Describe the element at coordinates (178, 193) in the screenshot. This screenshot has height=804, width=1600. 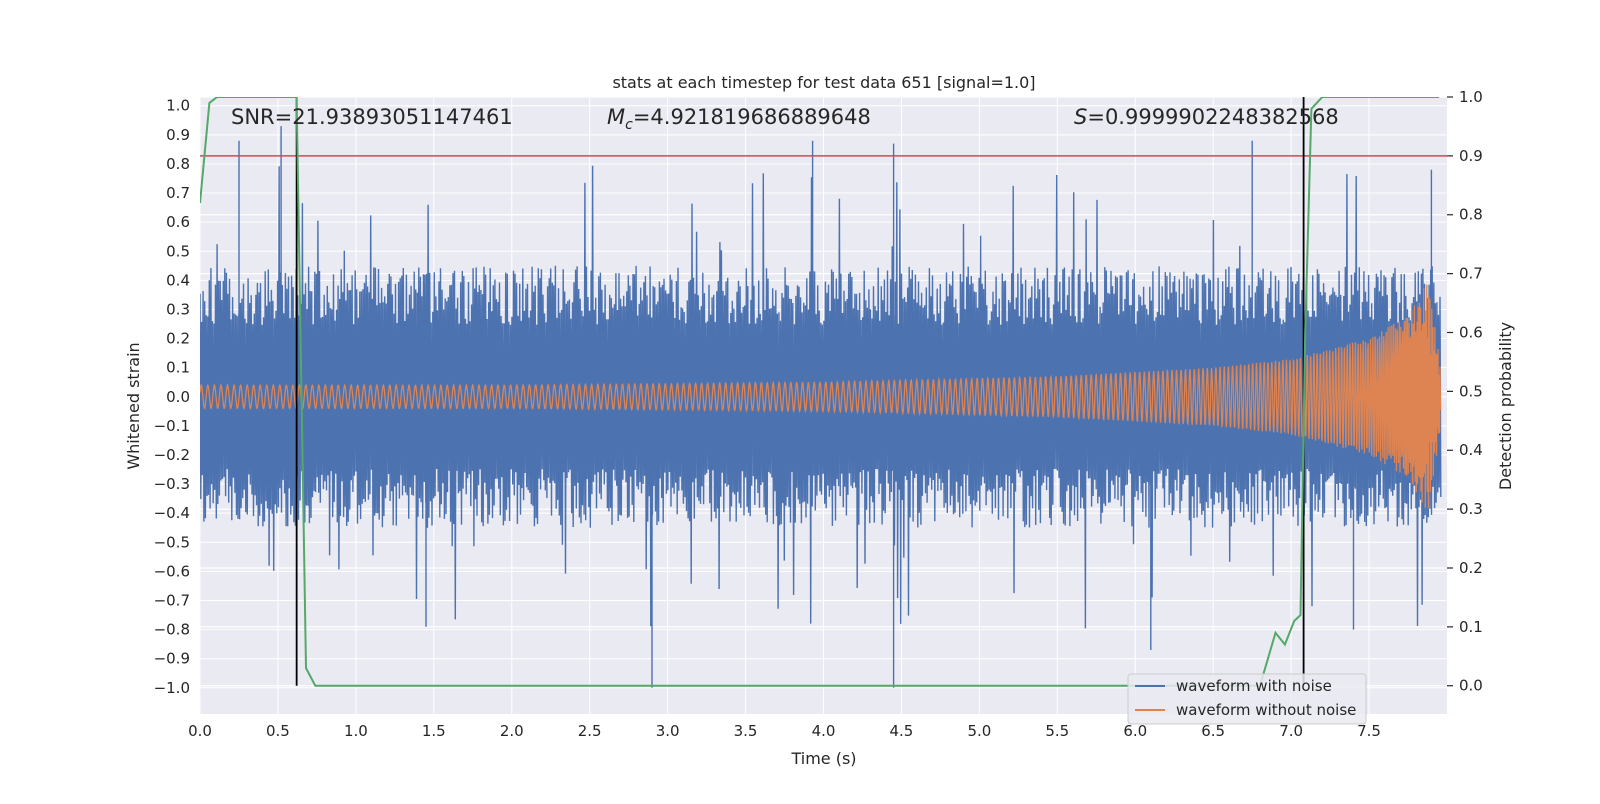
I see `y-left-tick-label: 0.7` at that location.